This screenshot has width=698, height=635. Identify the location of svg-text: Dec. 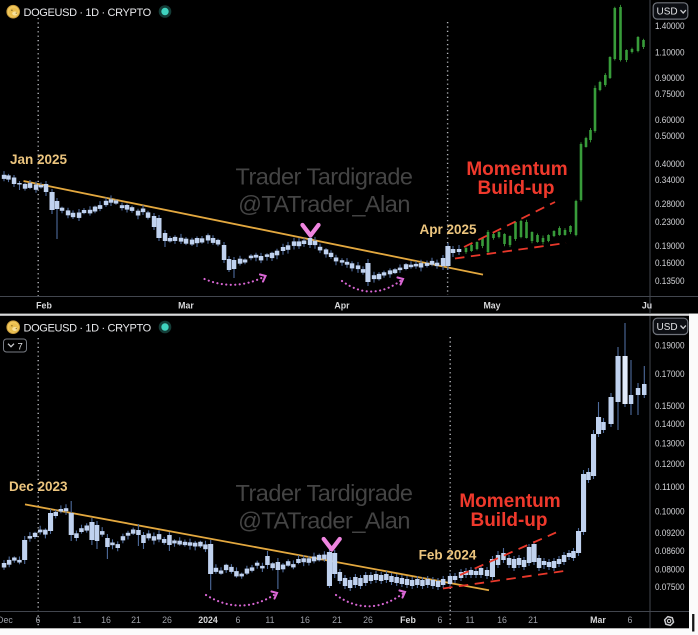
(6, 620).